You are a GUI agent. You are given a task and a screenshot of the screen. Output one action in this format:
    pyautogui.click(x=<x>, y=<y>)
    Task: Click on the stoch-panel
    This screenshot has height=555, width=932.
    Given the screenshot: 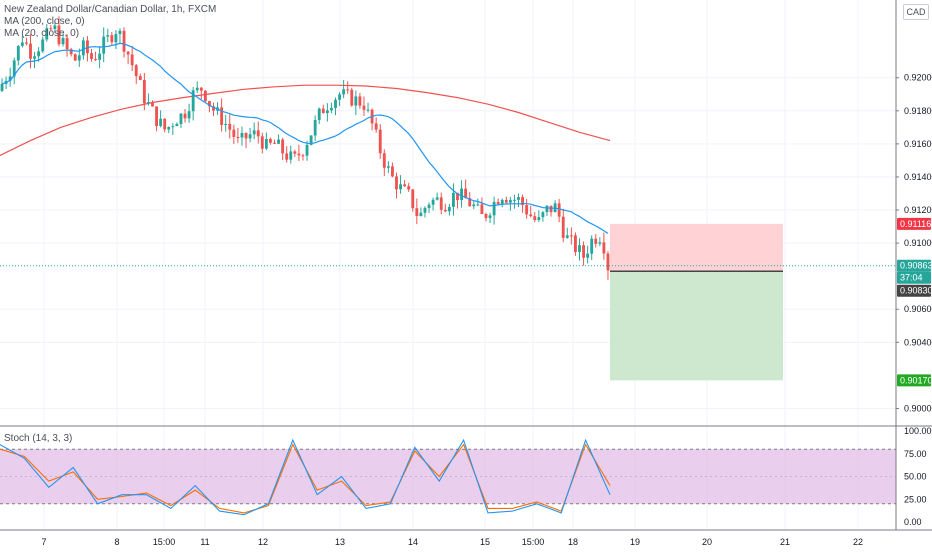 What is the action you would take?
    pyautogui.click(x=448, y=477)
    